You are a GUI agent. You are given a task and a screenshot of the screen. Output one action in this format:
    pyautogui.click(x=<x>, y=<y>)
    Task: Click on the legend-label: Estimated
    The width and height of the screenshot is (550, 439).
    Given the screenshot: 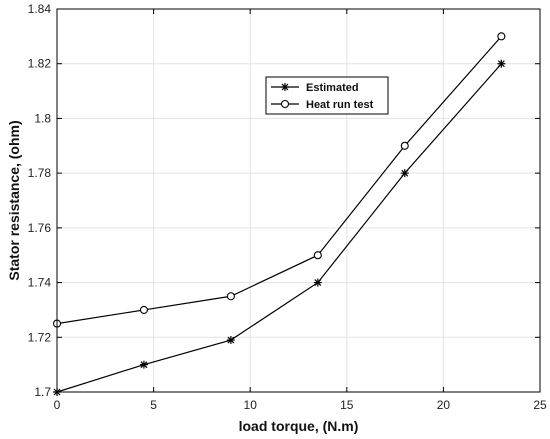 What is the action you would take?
    pyautogui.click(x=332, y=88)
    